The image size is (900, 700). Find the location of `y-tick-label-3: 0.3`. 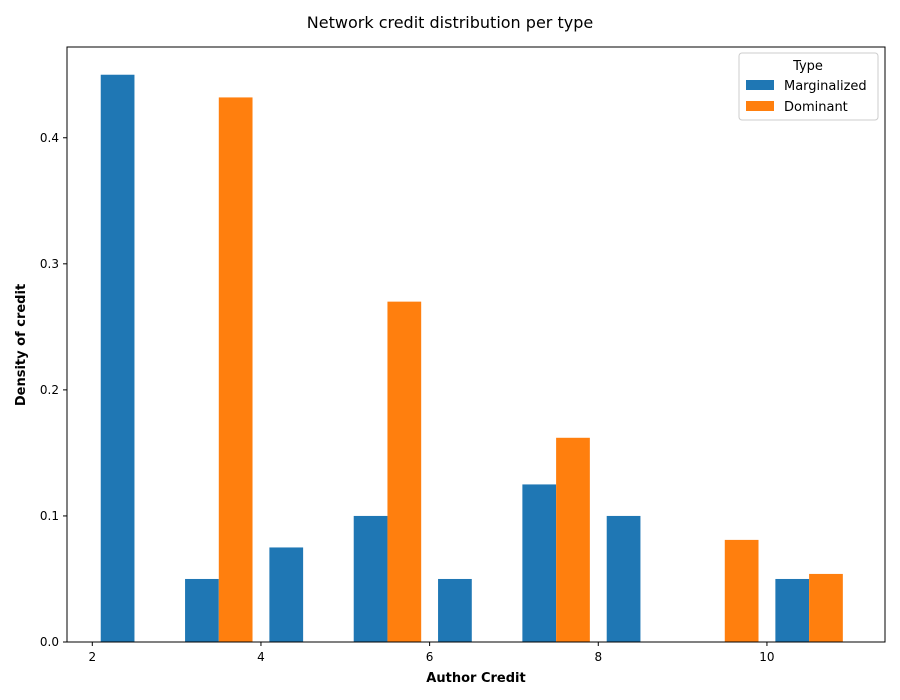

y-tick-label-3: 0.3 is located at coordinates (49, 264).